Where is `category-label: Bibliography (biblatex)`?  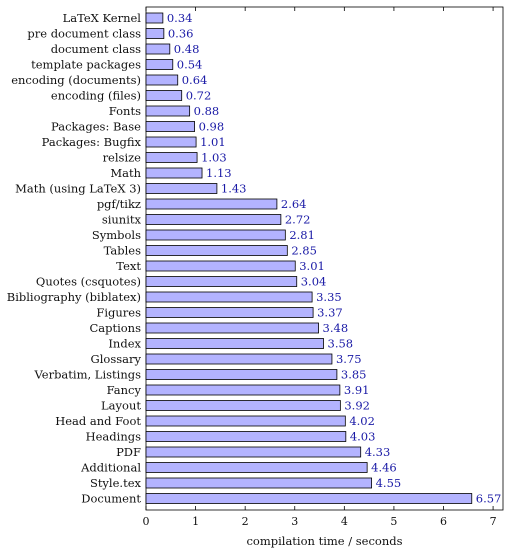
category-label: Bibliography (biblatex) is located at coordinates (74, 297).